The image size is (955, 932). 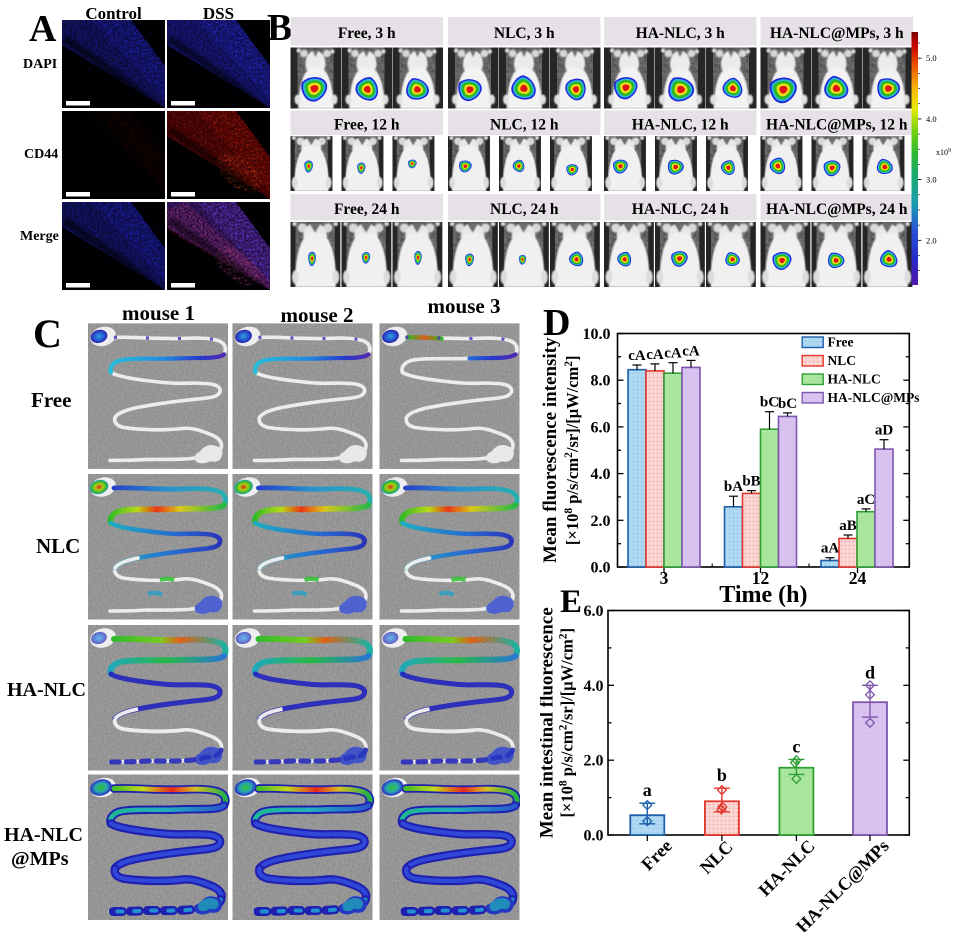 What do you see at coordinates (848, 526) in the screenshot?
I see `svg-text: aB` at bounding box center [848, 526].